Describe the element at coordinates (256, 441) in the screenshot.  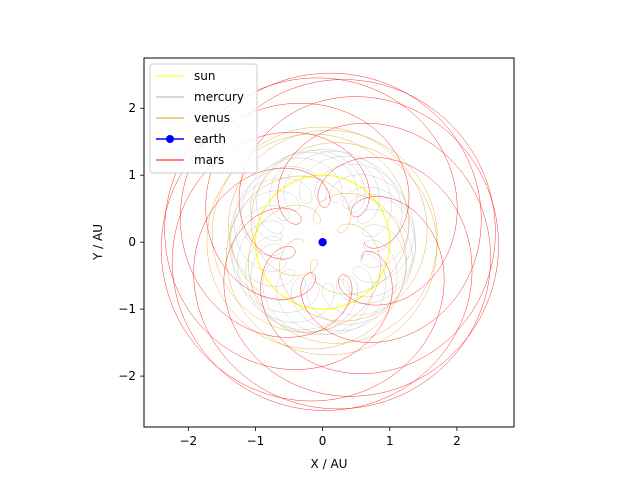
I see `x-tick-label: −1` at that location.